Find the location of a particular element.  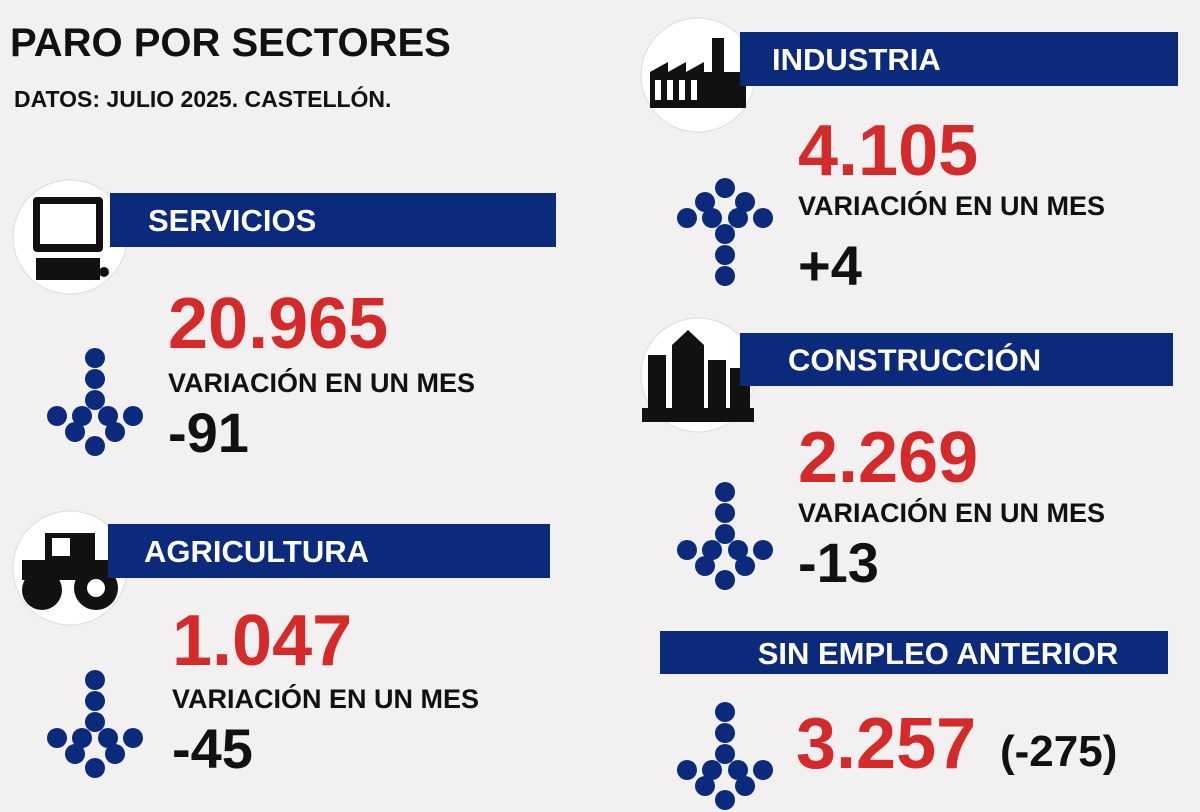

variation-value: (-275) is located at coordinates (1058, 751).